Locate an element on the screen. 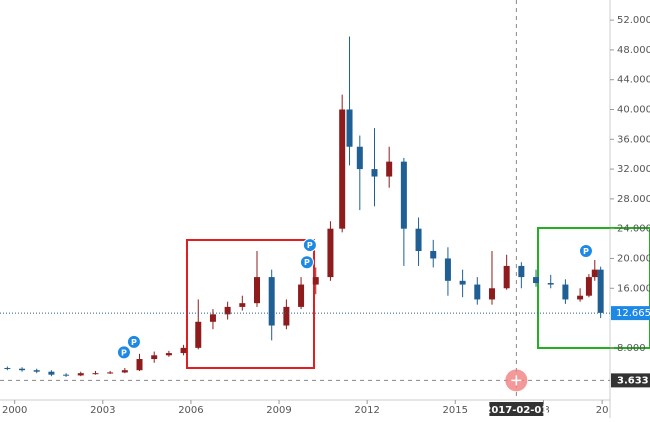 This screenshot has width=650, height=422. y-tick-label: 40.000 is located at coordinates (633, 109).